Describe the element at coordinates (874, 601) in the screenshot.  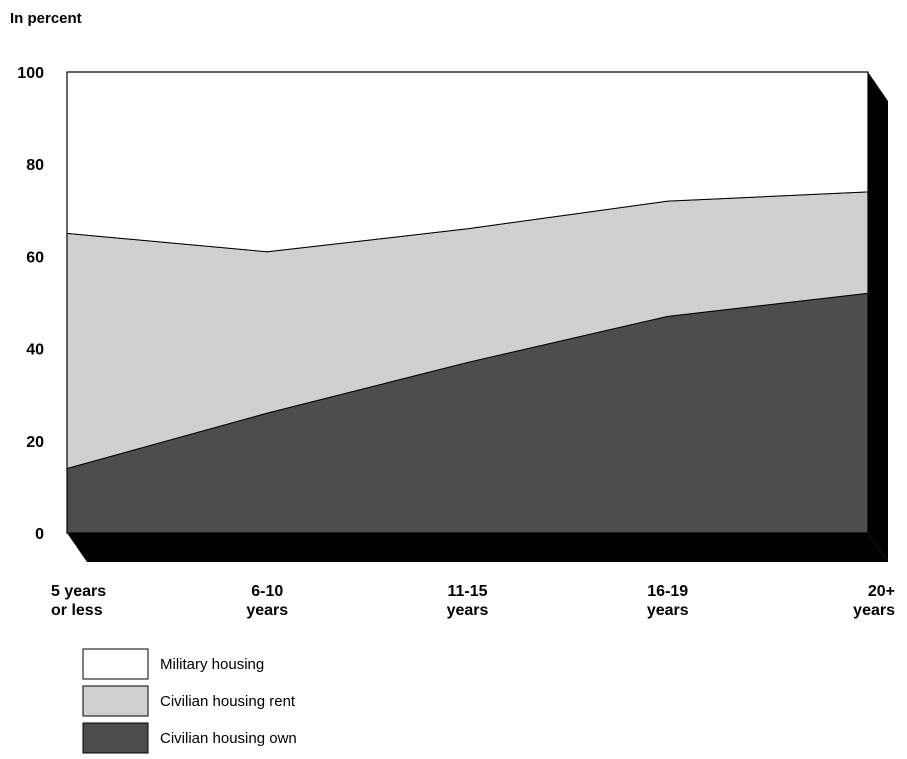
I see `x-tick-label: 20+ years` at that location.